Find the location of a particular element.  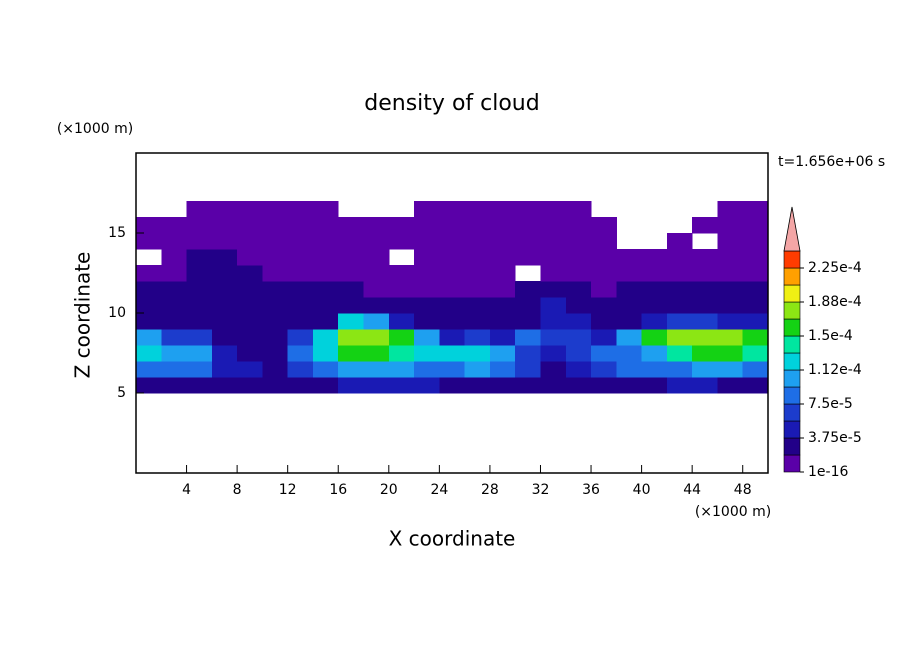

y-unit: (×1000 m) is located at coordinates (95, 129).